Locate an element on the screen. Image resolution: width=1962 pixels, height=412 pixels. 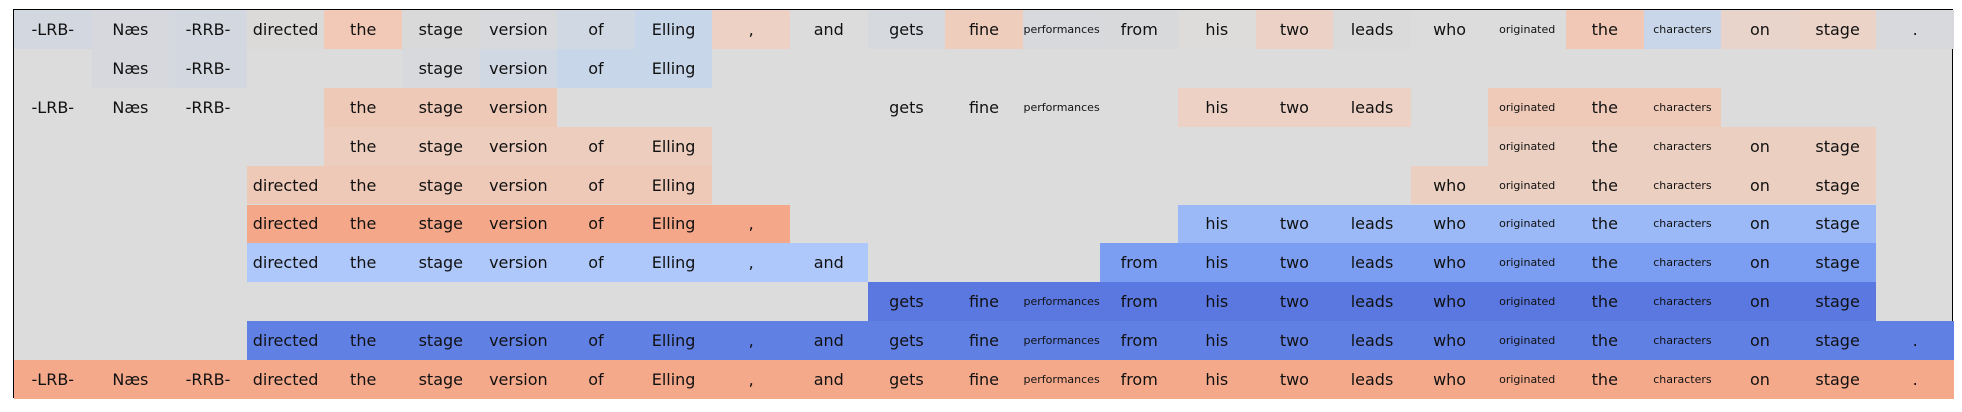
heatmap-row: Næs -RRB-stage version of Elling is located at coordinates (983, 68).